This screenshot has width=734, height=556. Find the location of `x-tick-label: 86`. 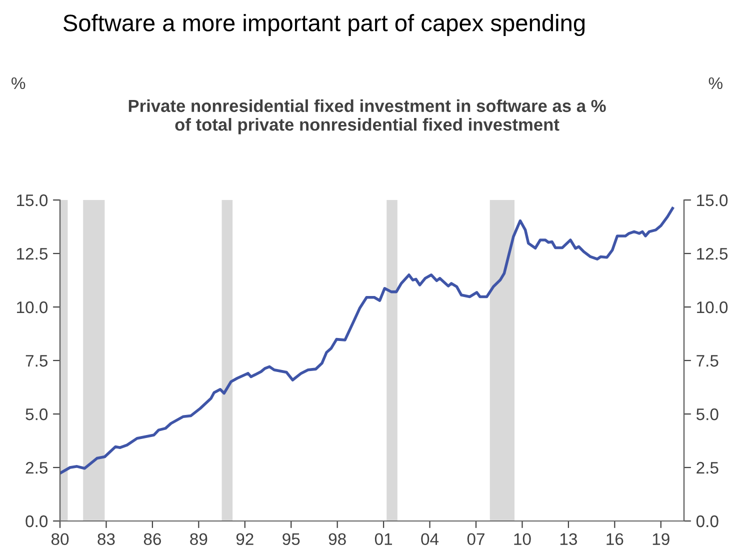

x-tick-label: 86 is located at coordinates (152, 539).